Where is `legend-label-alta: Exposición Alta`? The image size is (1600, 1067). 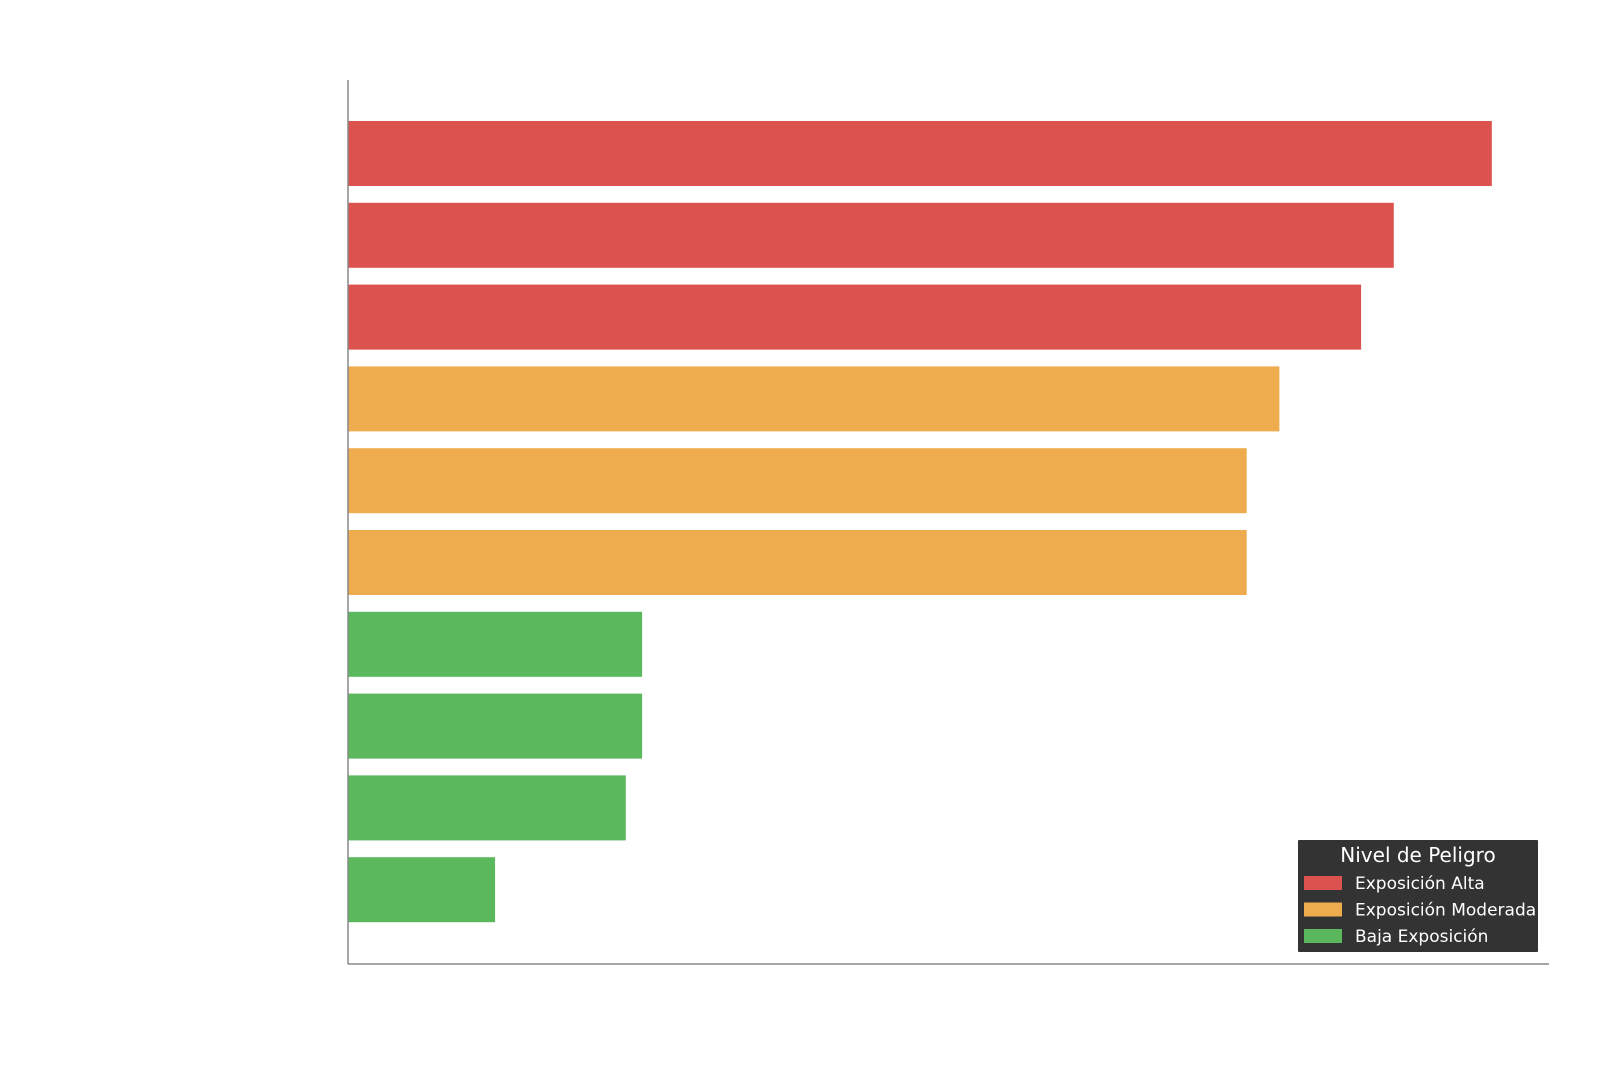
legend-label-alta: Exposición Alta is located at coordinates (1420, 884).